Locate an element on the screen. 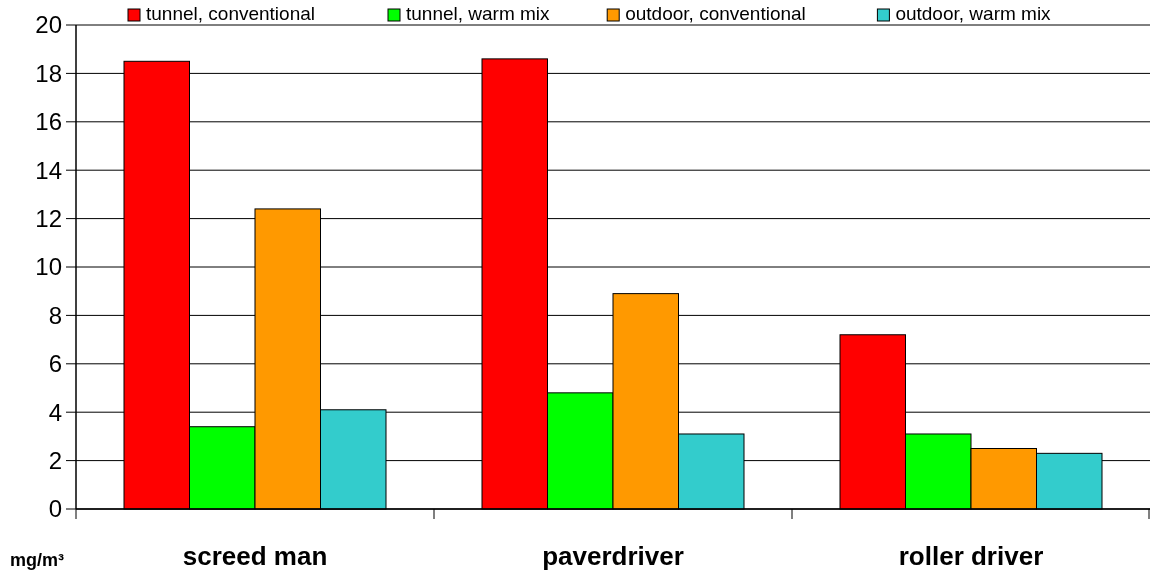  y-tick-label: 14 is located at coordinates (48, 170).